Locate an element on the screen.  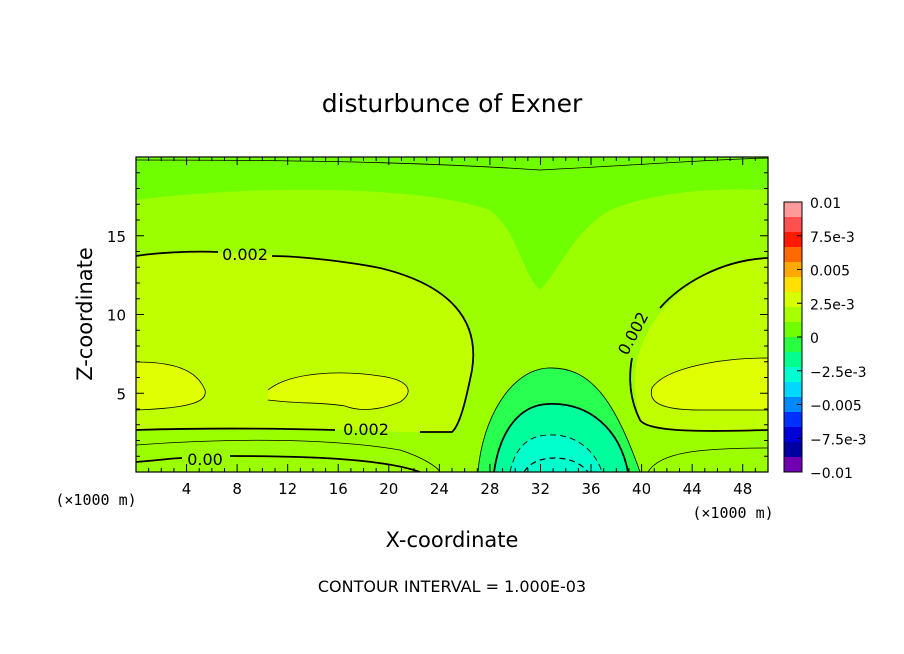
x-tick-label: 32 is located at coordinates (540, 489).